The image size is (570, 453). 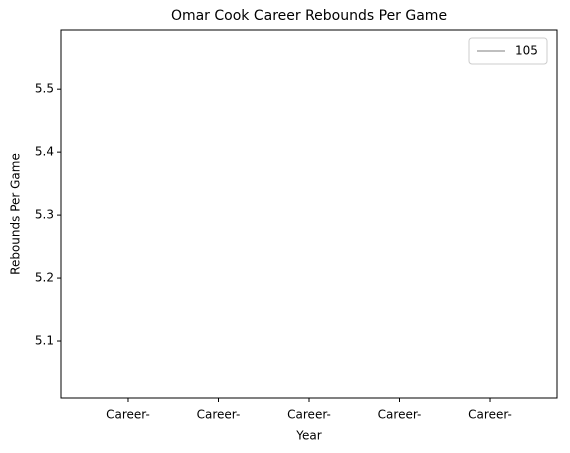 I want to click on legend-box, so click(x=508, y=51).